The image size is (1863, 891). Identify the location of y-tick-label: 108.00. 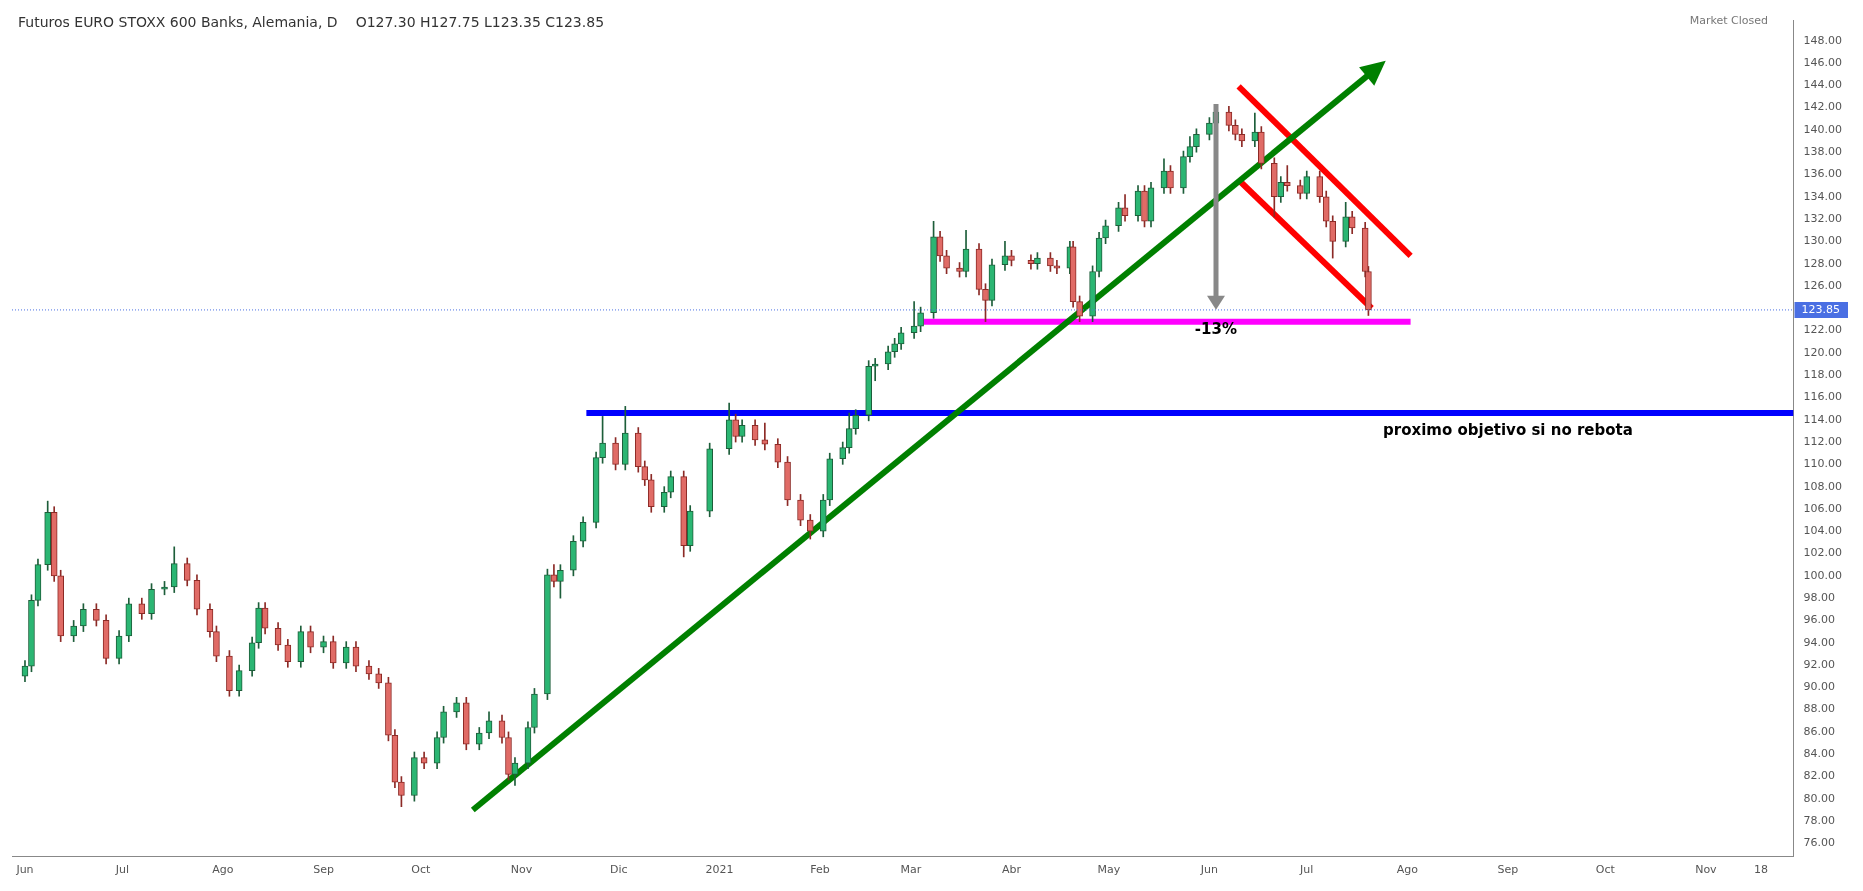
(1823, 486).